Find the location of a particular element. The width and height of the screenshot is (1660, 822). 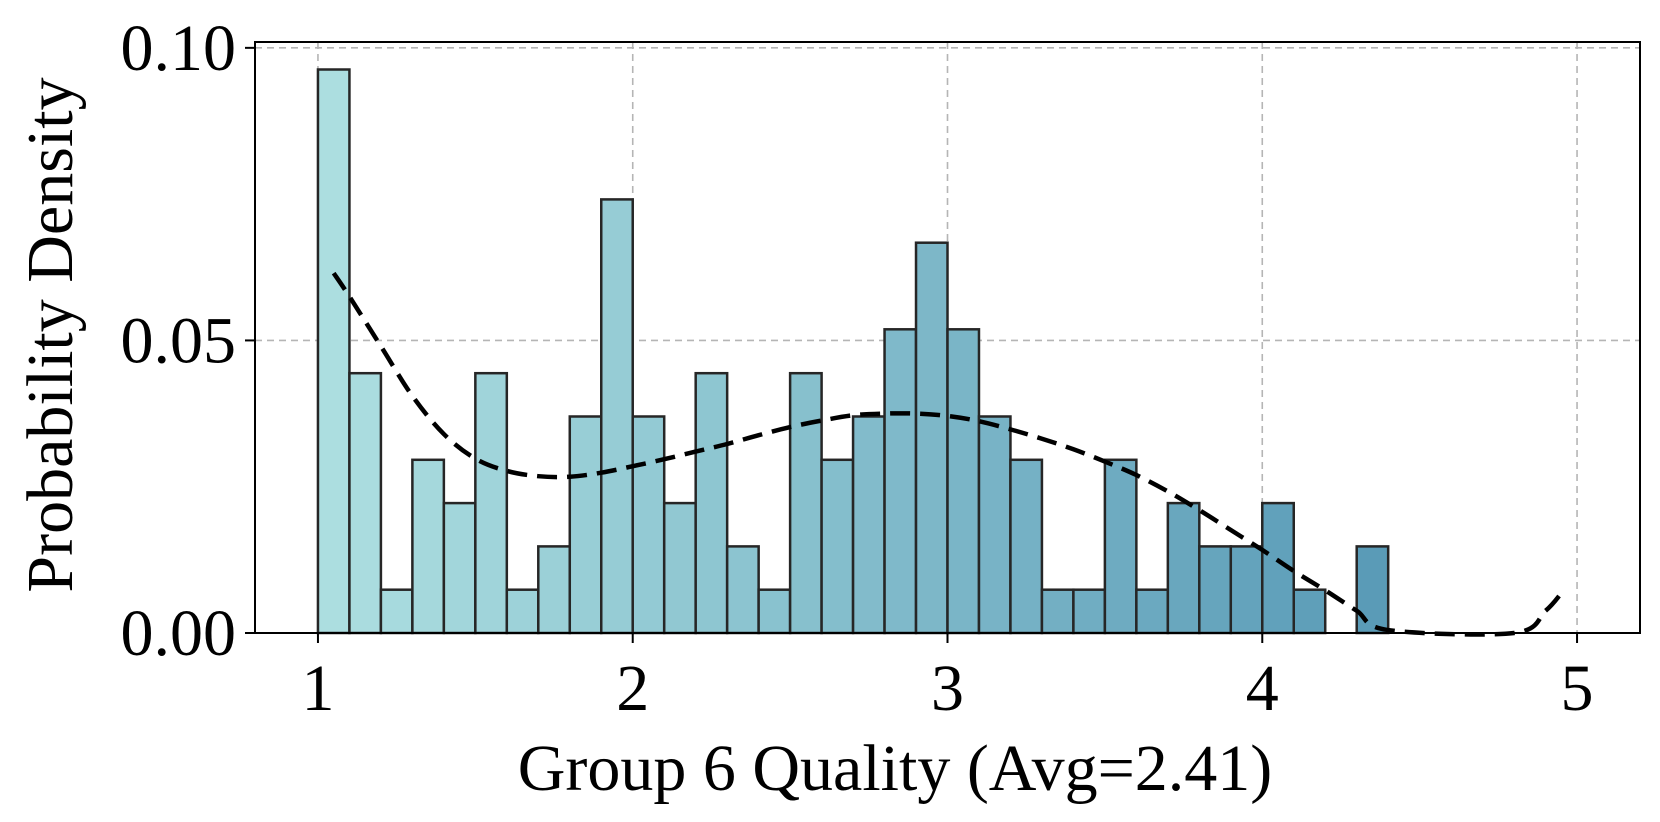

y-axis-label: Probability Density is located at coordinates (50, 334).